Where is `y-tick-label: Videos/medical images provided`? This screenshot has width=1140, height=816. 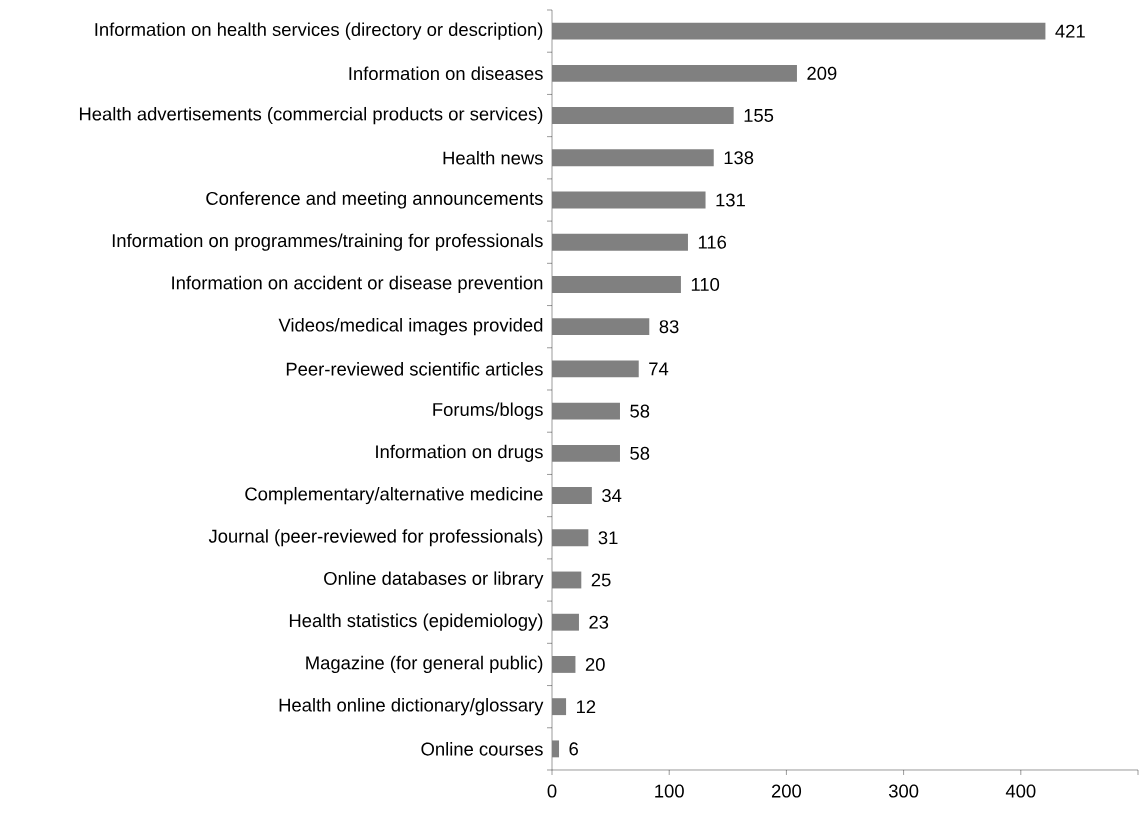
y-tick-label: Videos/medical images provided is located at coordinates (410, 327).